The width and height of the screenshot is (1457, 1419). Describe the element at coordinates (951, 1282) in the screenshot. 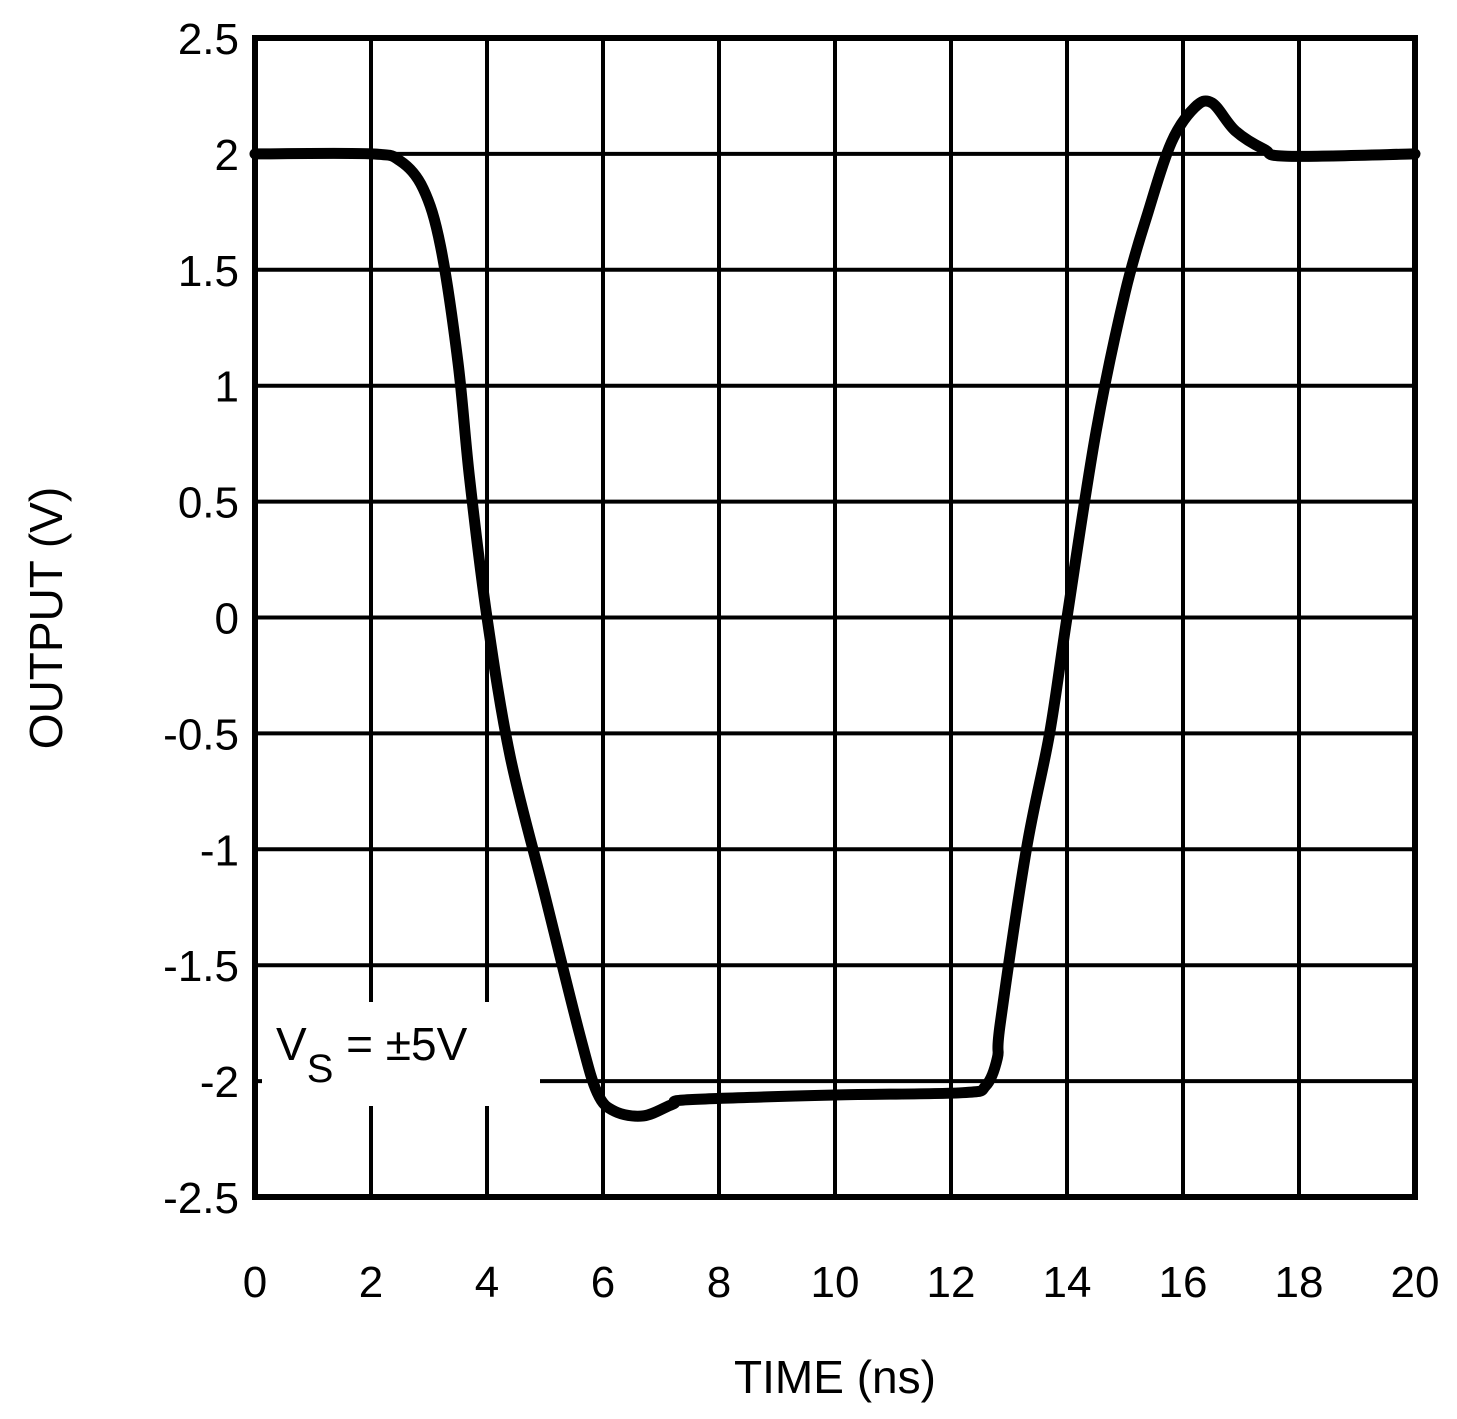

I see `x-tick-label: 12` at that location.